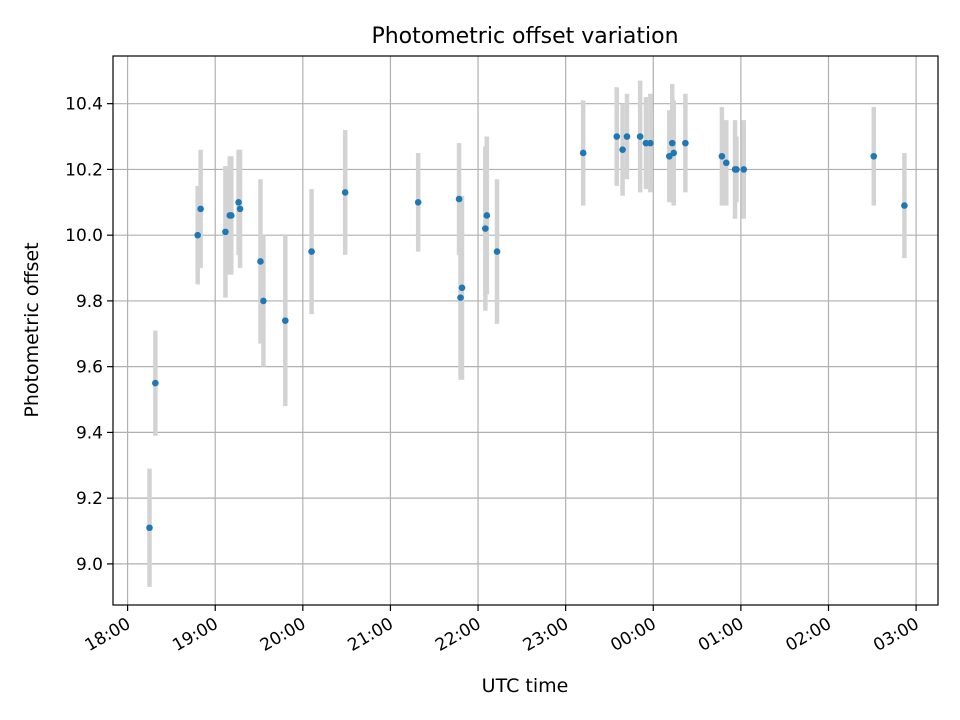 This screenshot has height=720, width=960. What do you see at coordinates (89, 302) in the screenshot?
I see `y-tick-label: 9.8` at bounding box center [89, 302].